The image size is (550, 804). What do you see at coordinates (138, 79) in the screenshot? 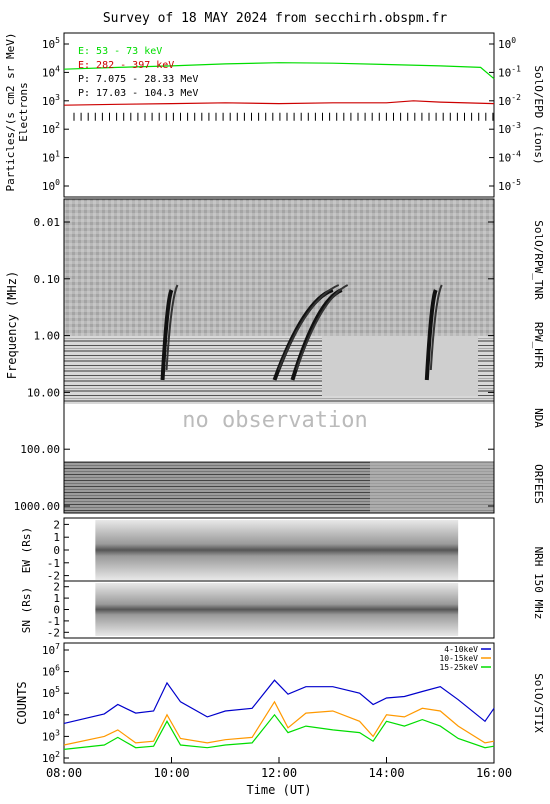
I see `epd-legend-item: P: 7.075 - 28.33 MeV` at bounding box center [138, 79].